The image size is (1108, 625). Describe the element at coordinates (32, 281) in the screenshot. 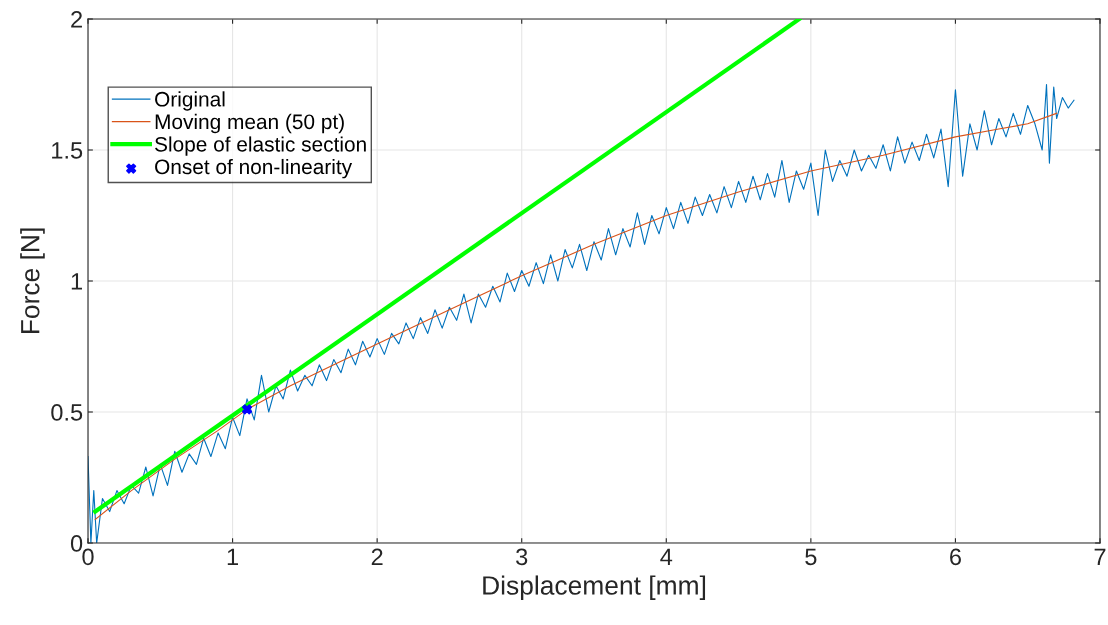

I see `y-axis-title: Force [N]` at that location.